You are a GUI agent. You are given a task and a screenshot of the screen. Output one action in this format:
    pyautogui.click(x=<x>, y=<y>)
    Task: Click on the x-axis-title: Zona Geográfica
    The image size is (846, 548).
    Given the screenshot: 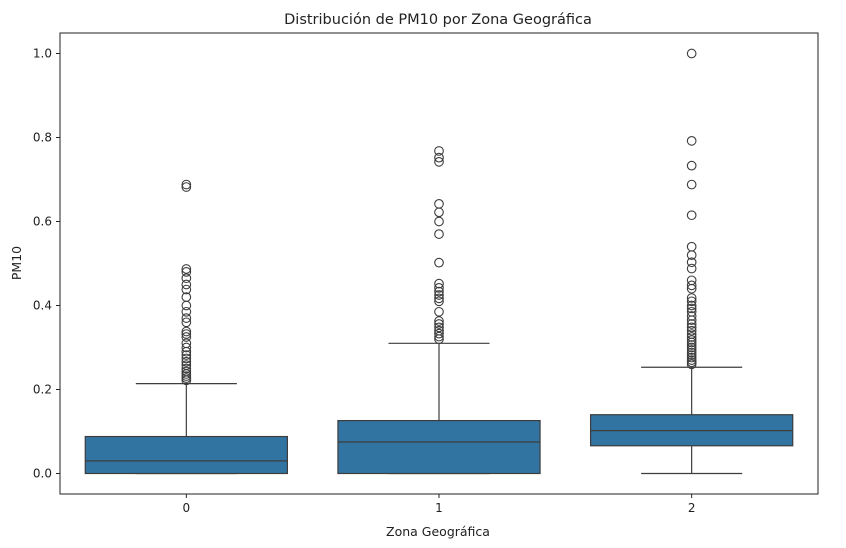 What is the action you would take?
    pyautogui.click(x=438, y=531)
    